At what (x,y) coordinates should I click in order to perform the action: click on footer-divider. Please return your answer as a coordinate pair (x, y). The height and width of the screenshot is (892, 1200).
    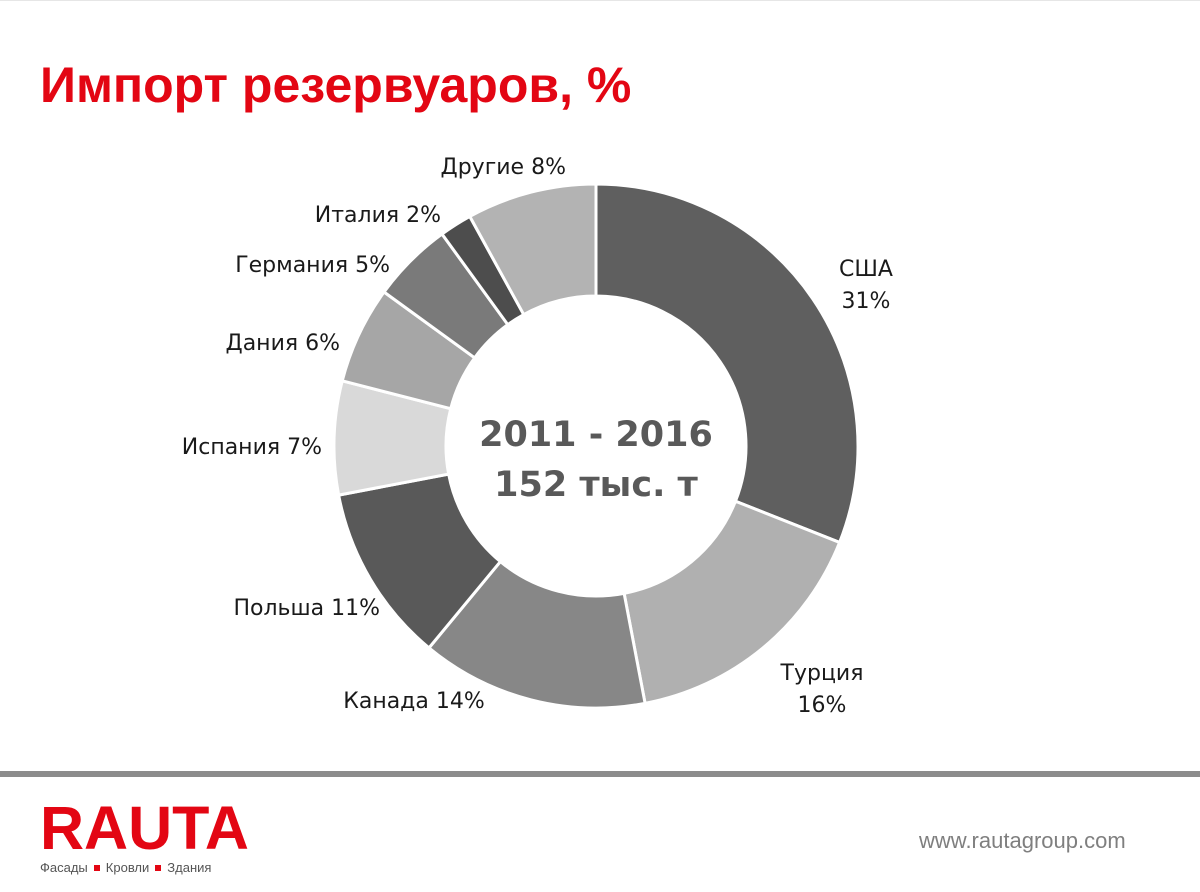
    Looking at the image, I should click on (600, 774).